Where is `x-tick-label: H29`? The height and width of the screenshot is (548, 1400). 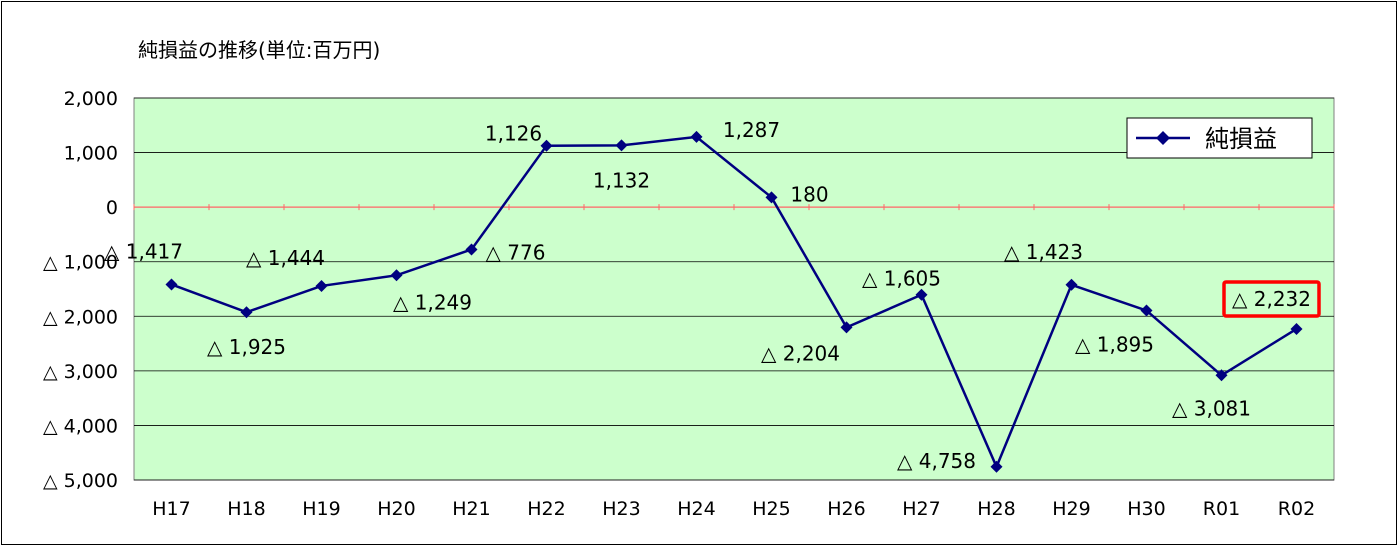 x-tick-label: H29 is located at coordinates (1071, 509).